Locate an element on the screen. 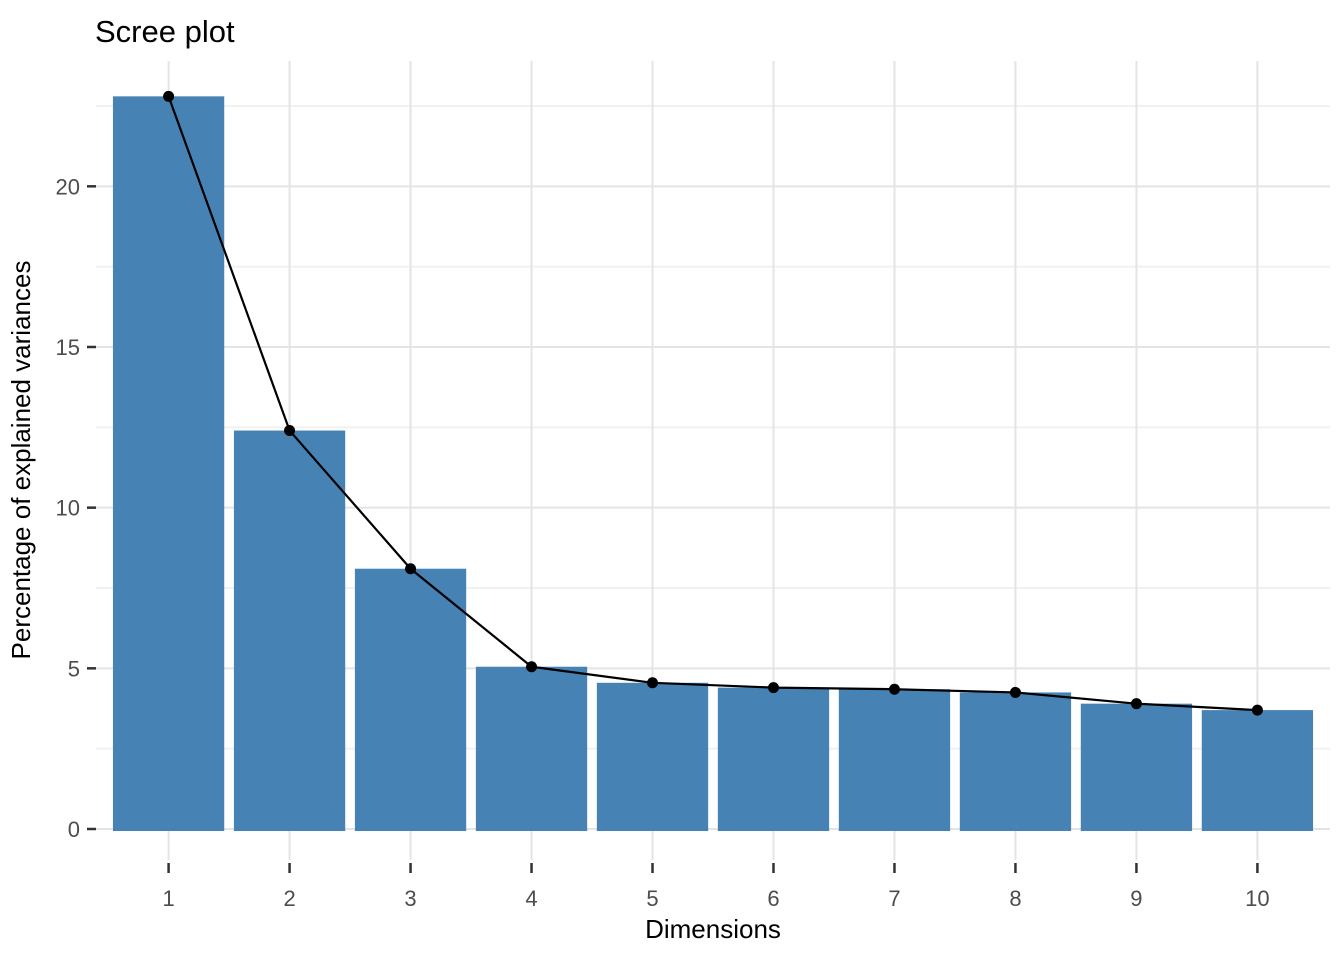  y-axis-tick-label: 5 is located at coordinates (74, 668).